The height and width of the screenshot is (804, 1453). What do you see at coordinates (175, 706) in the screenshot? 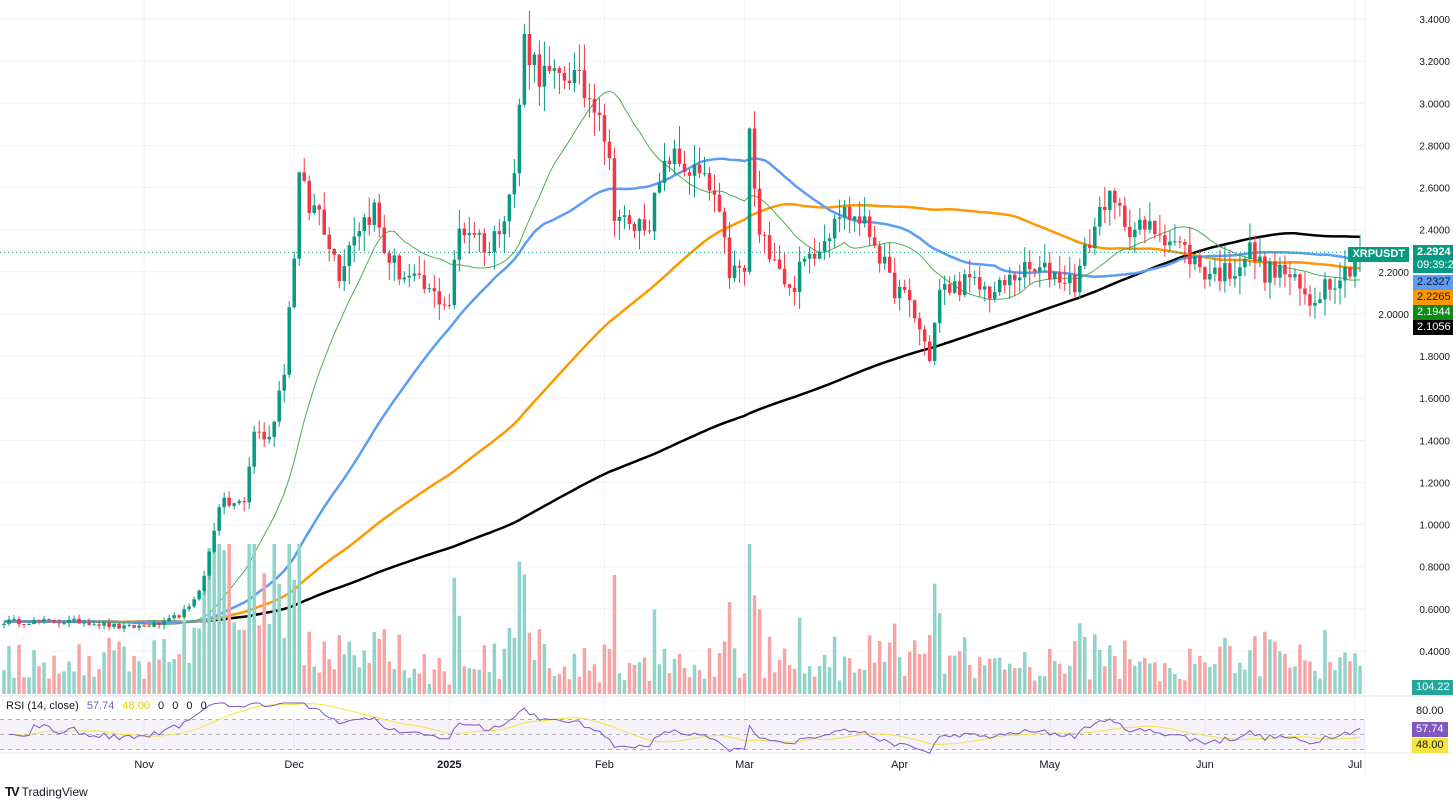
I see `rsi-extra-1: 0` at bounding box center [175, 706].